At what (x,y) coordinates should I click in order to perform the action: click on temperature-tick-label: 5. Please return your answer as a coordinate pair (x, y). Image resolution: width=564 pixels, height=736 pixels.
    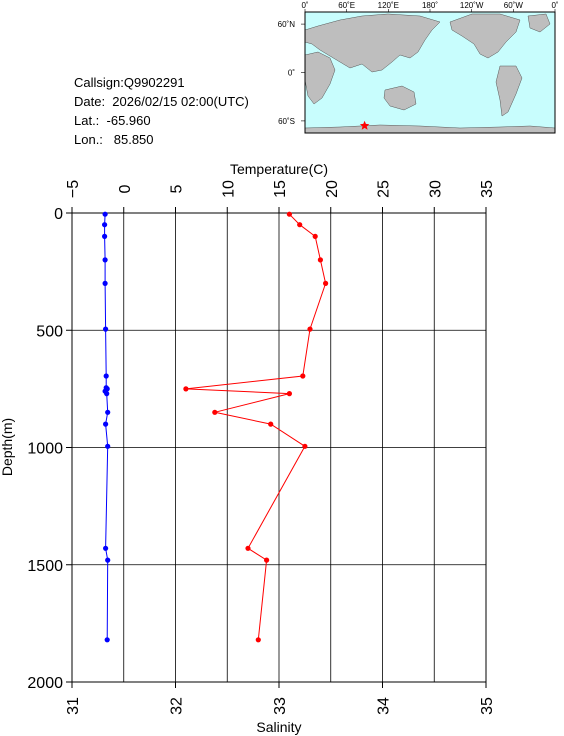
    Looking at the image, I should click on (177, 188).